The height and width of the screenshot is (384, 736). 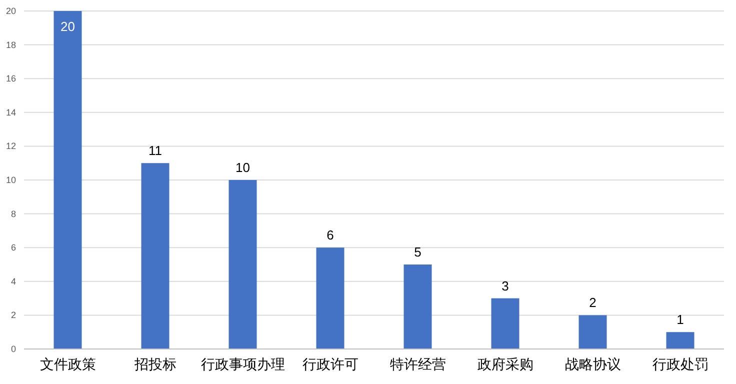 What do you see at coordinates (418, 364) in the screenshot?
I see `x-tick-label: 特许经营` at bounding box center [418, 364].